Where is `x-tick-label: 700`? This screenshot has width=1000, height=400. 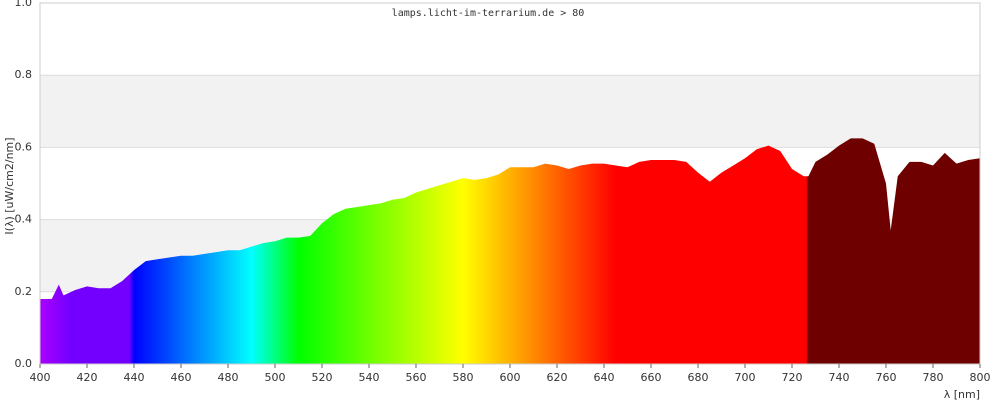
x-tick-label: 700 is located at coordinates (745, 377).